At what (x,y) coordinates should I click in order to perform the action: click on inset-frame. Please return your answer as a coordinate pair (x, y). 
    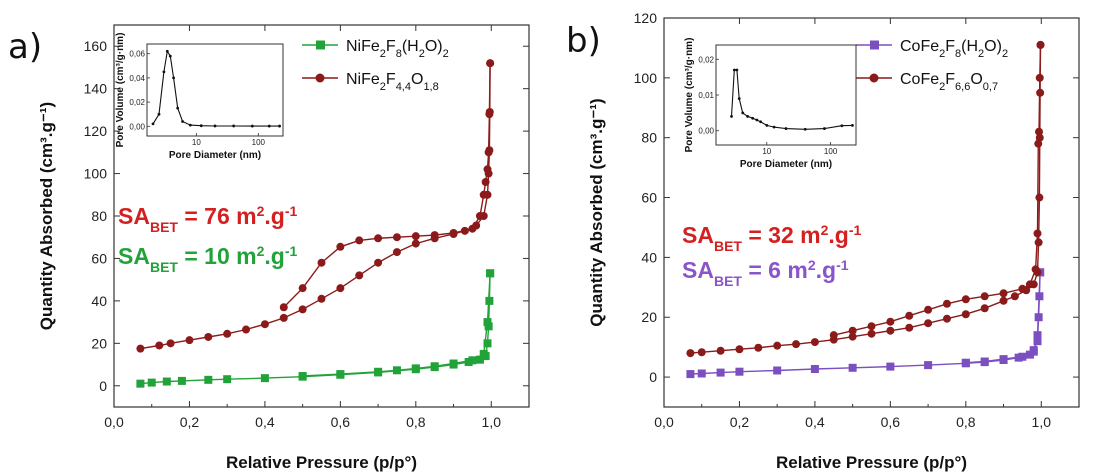
    Looking at the image, I should click on (215, 90).